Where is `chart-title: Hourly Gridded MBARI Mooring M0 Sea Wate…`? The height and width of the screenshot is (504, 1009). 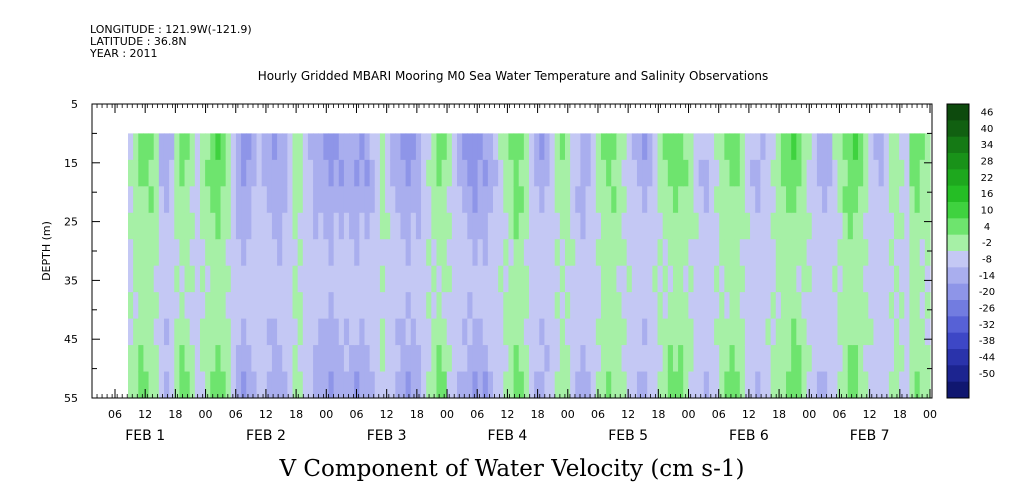
chart-title: Hourly Gridded MBARI Mooring M0 Sea Wate… is located at coordinates (513, 76).